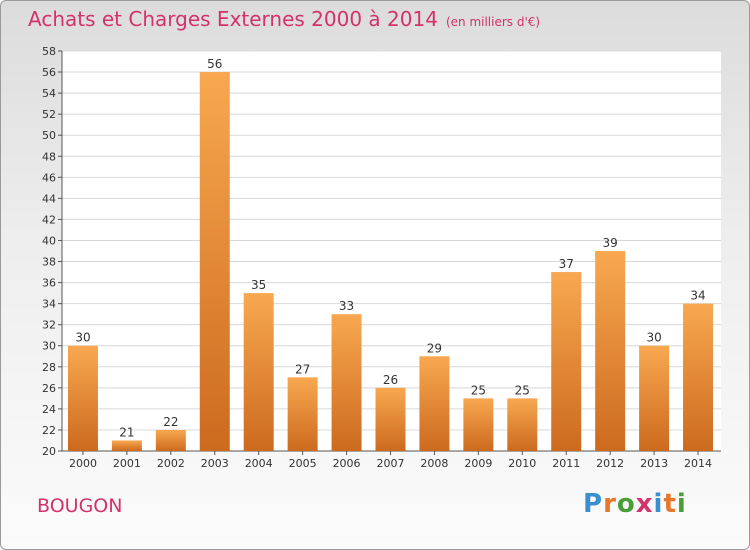 The image size is (750, 550). I want to click on y-tick-label: 30, so click(49, 346).